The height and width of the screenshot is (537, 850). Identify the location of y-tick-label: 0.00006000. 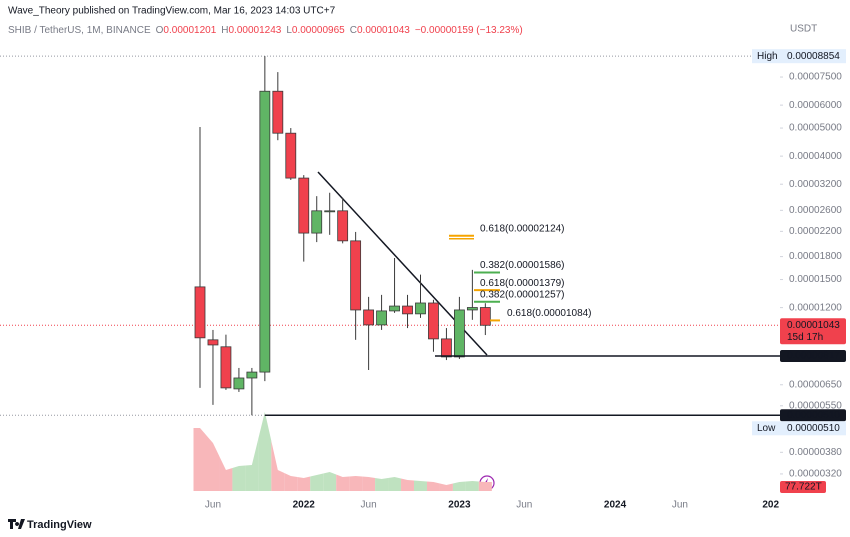
(815, 105).